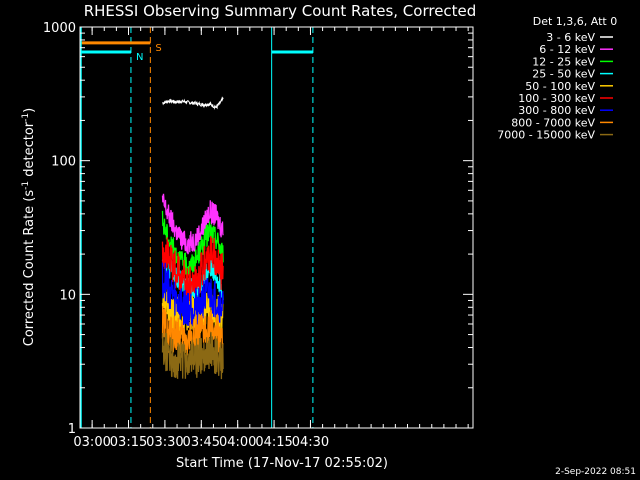  Describe the element at coordinates (567, 49) in the screenshot. I see `legend-label: 6 - 12 keV` at that location.